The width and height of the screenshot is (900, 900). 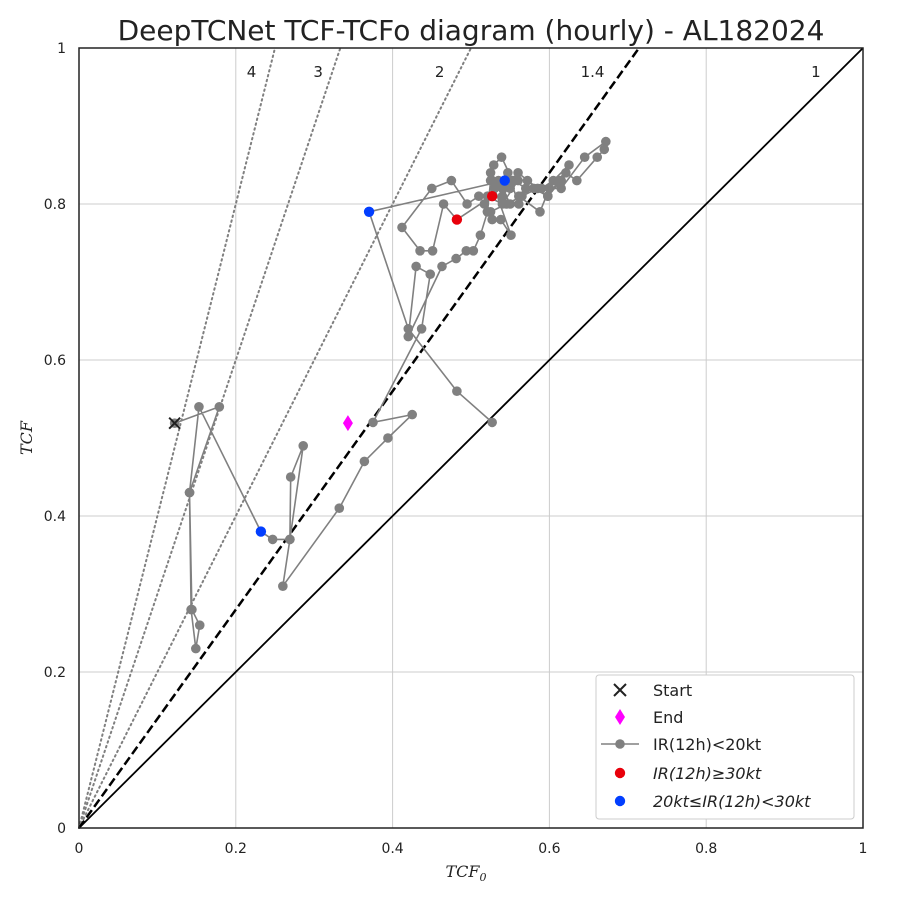 What do you see at coordinates (483, 877) in the screenshot?
I see `x-axis-label-subscript: 0` at bounding box center [483, 877].